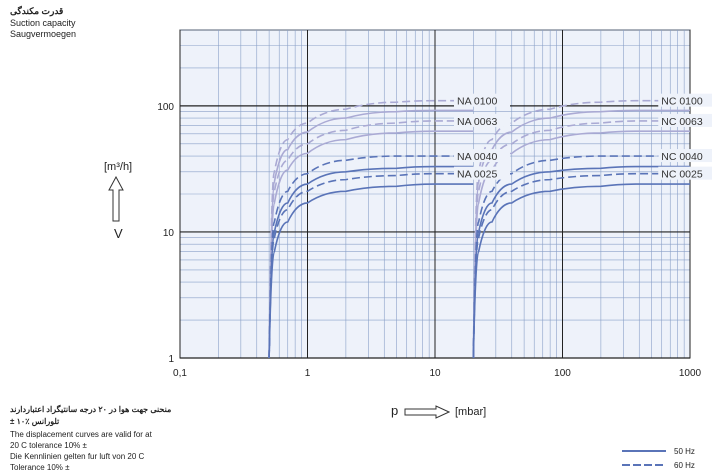 Image resolution: width=712 pixels, height=475 pixels. I want to click on chart-title-english: Suction capacity, so click(43, 23).